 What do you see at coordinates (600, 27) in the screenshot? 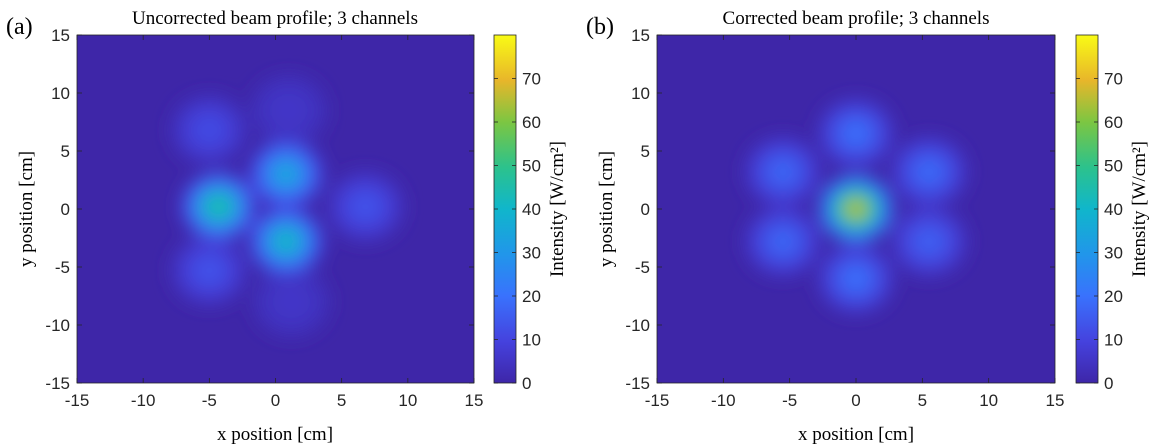
I see `panel-b-label: (b)` at bounding box center [600, 27].